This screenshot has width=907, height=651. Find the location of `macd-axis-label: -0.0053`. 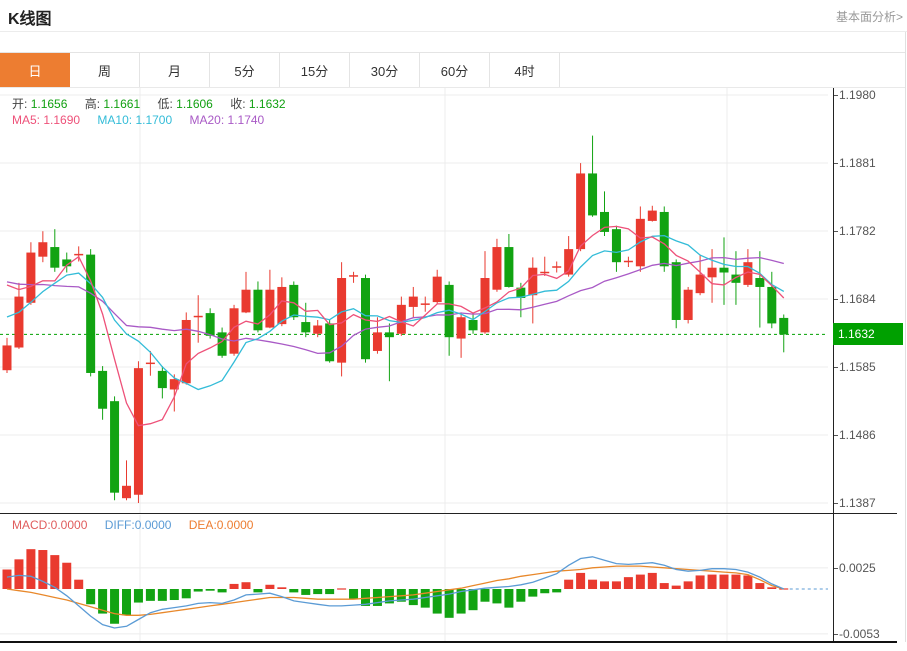

macd-axis-label: -0.0053 is located at coordinates (859, 633).